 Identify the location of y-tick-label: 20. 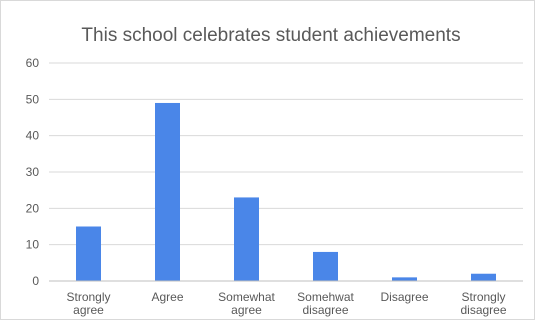
(33, 208).